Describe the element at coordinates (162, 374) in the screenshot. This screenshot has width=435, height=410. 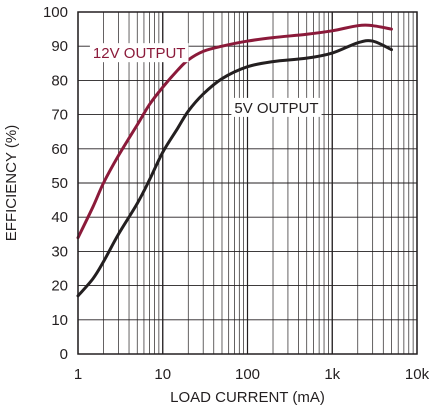
I see `x-tick-label: 10` at that location.